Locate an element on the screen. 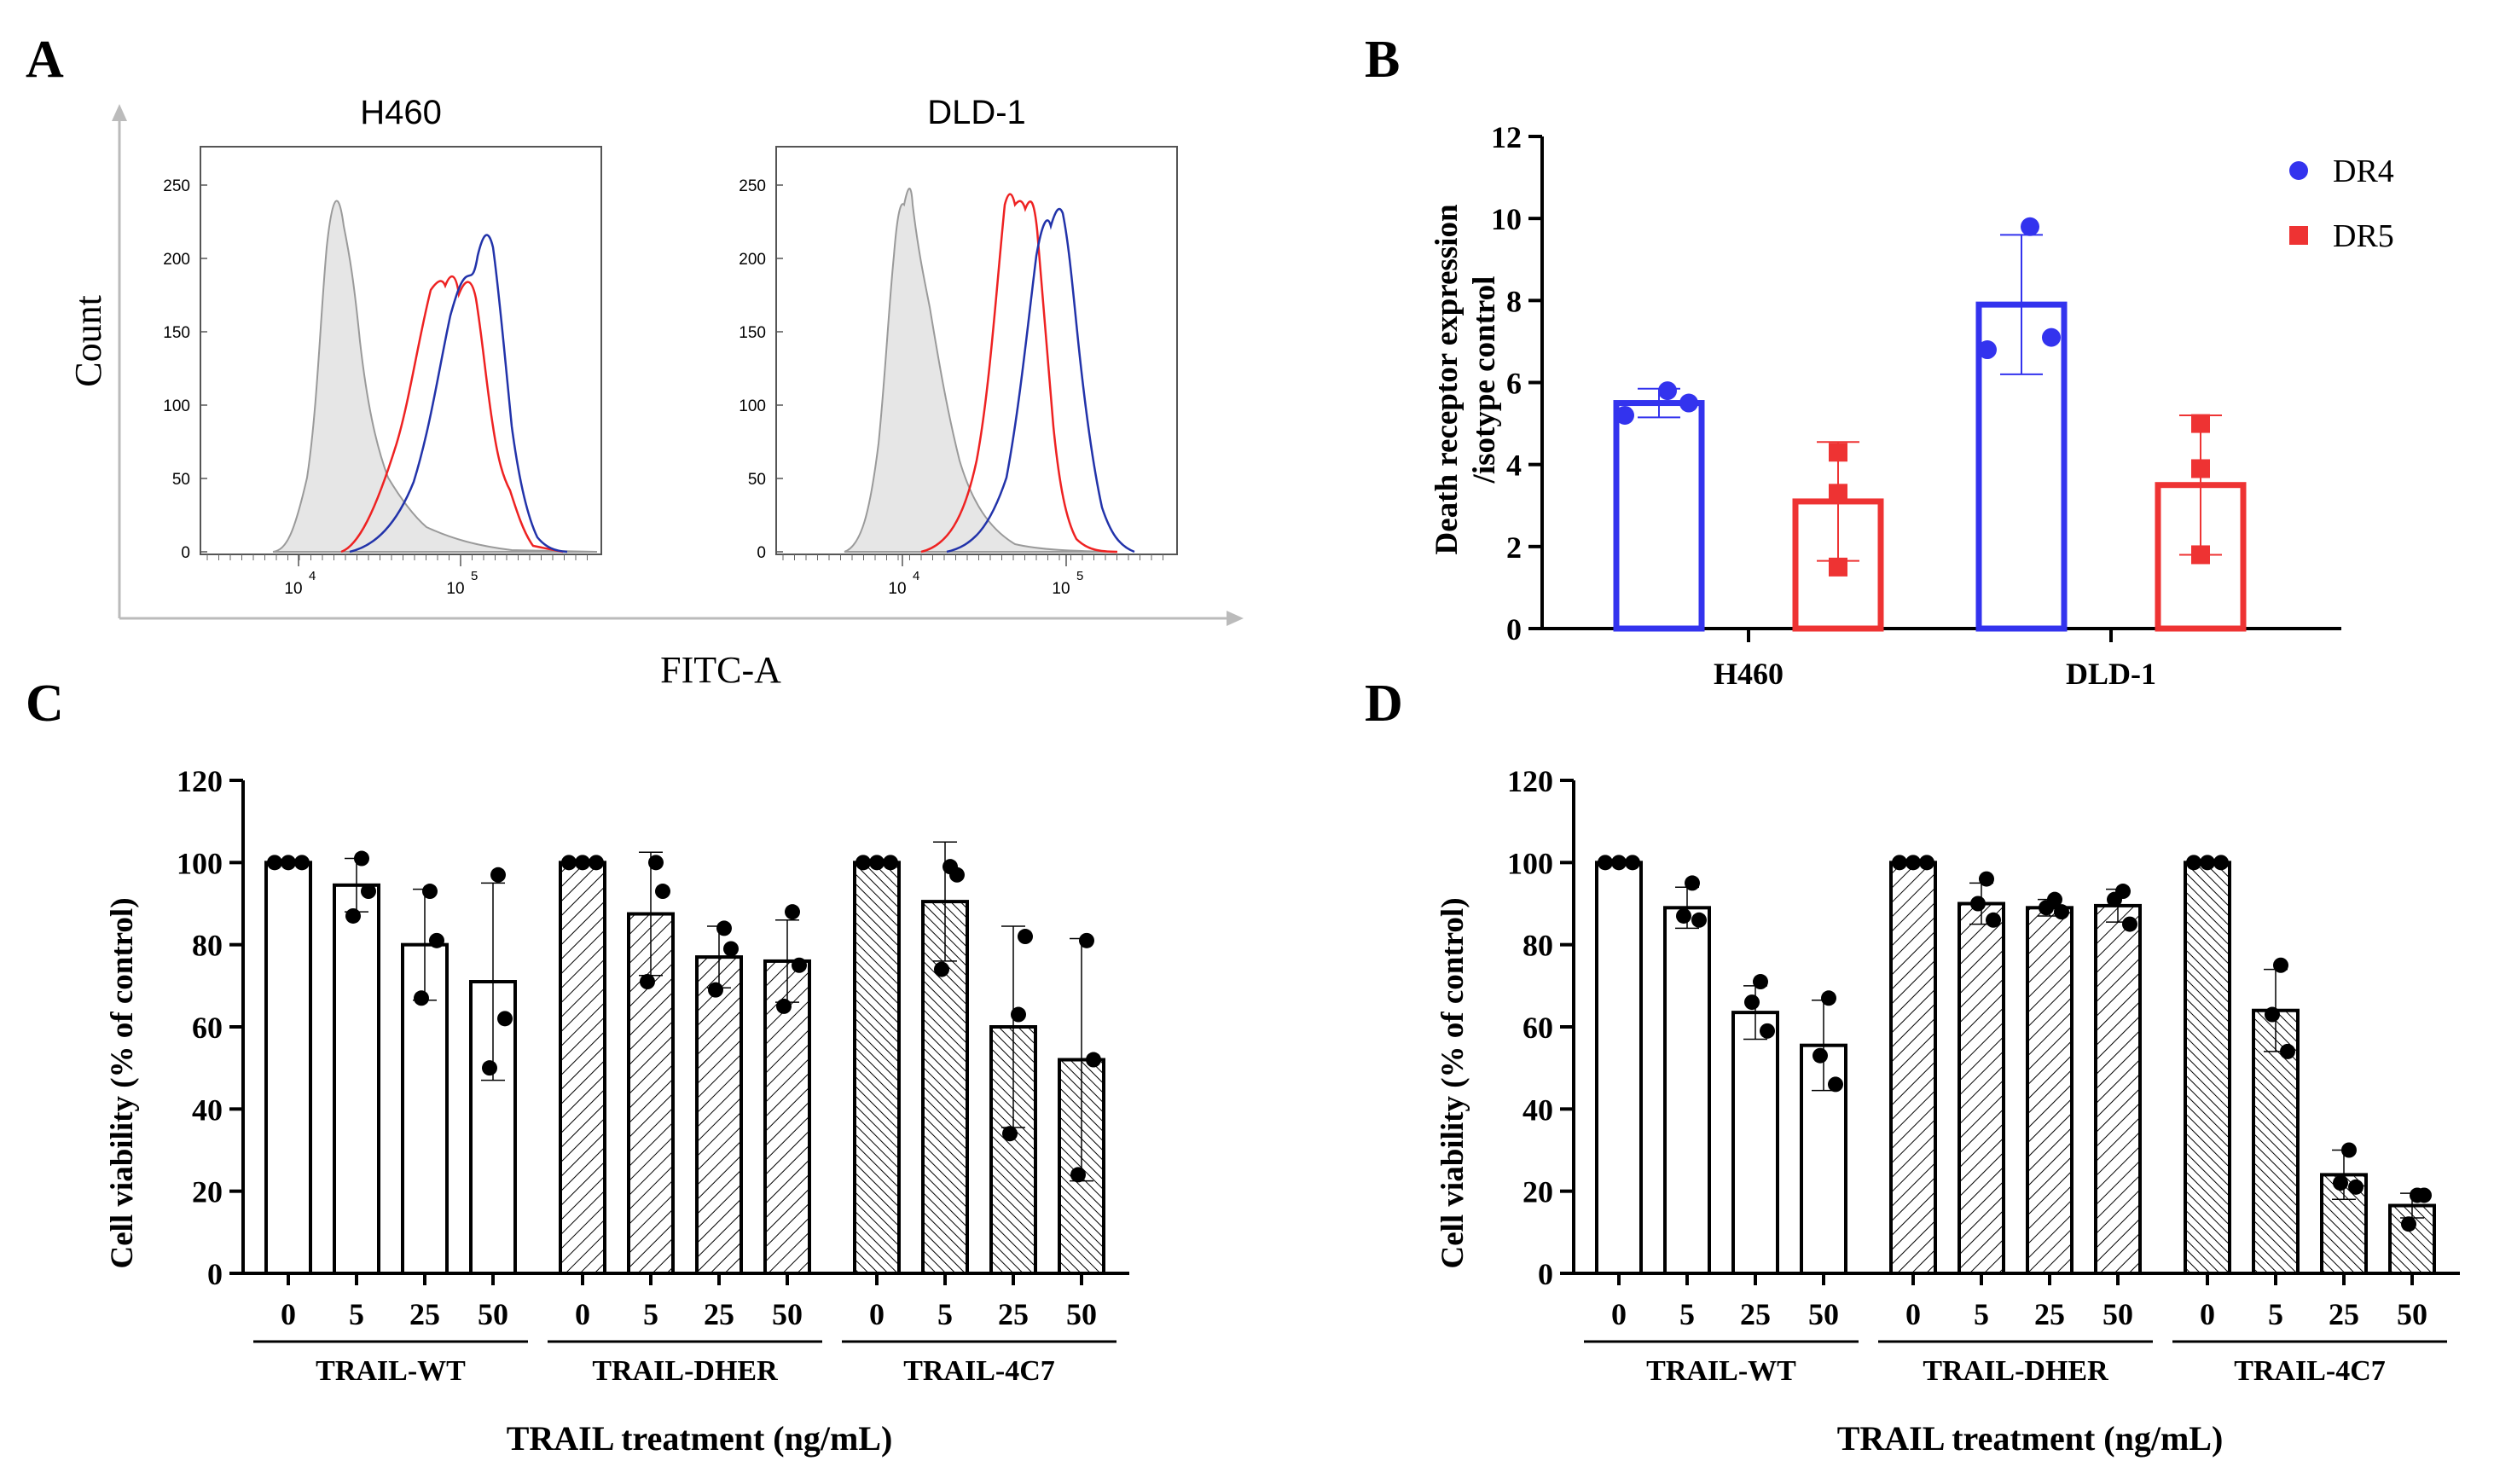 The image size is (2494, 1484). y-tick-label: 40 is located at coordinates (1537, 1110).